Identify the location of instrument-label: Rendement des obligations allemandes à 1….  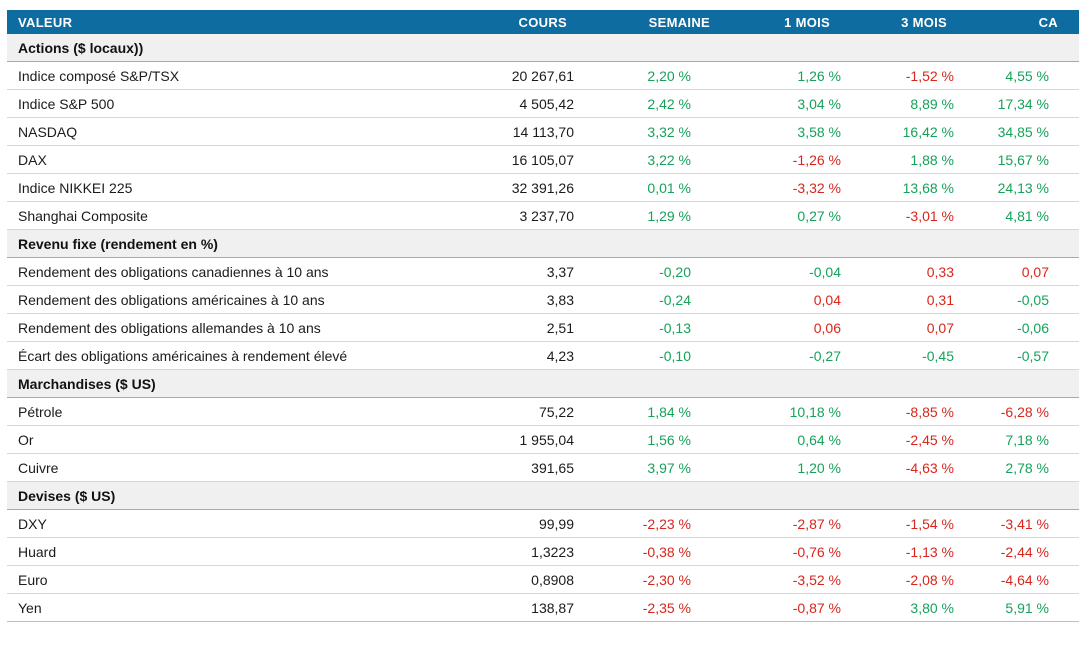
(213, 327).